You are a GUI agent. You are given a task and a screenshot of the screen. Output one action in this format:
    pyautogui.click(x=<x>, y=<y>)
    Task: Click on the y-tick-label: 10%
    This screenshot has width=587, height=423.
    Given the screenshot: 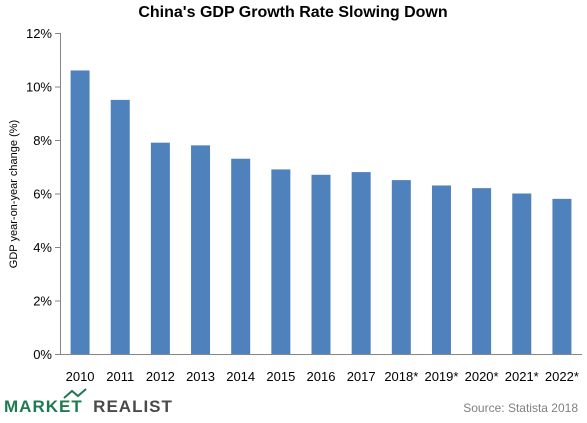 What is the action you would take?
    pyautogui.click(x=39, y=87)
    